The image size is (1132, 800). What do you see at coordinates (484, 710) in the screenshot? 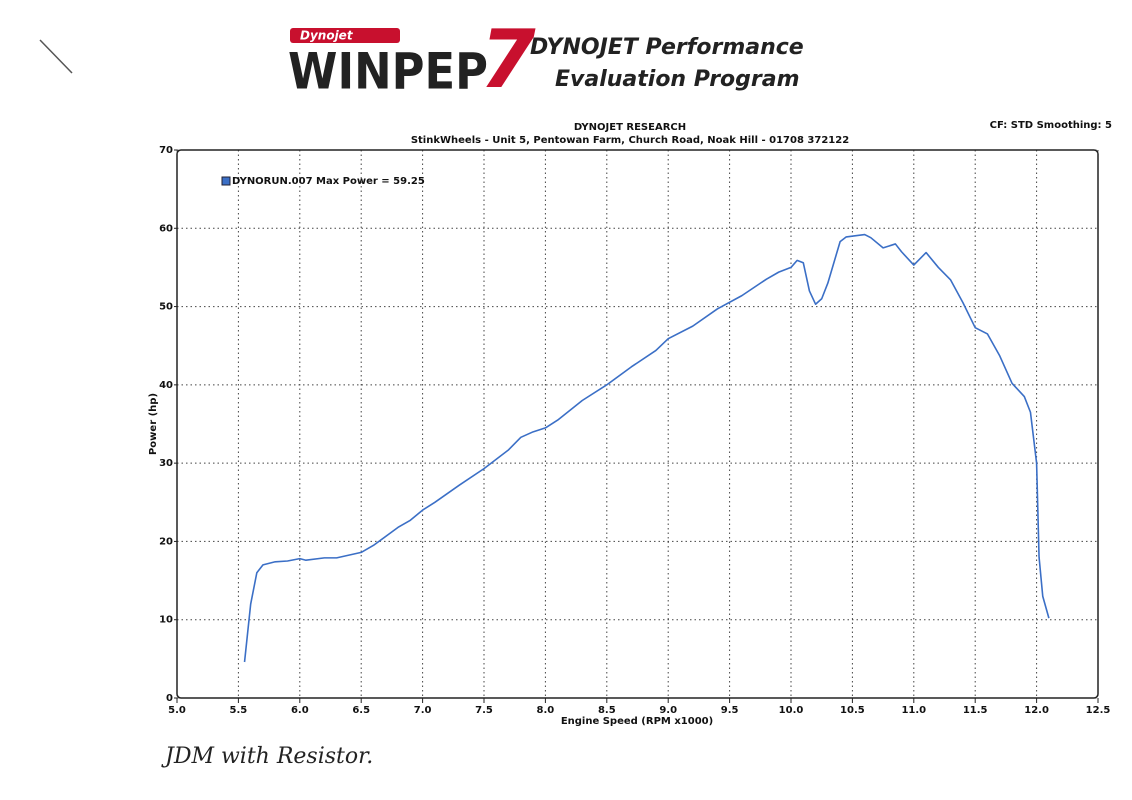
I see `x-tick-label: 7.5` at bounding box center [484, 710].